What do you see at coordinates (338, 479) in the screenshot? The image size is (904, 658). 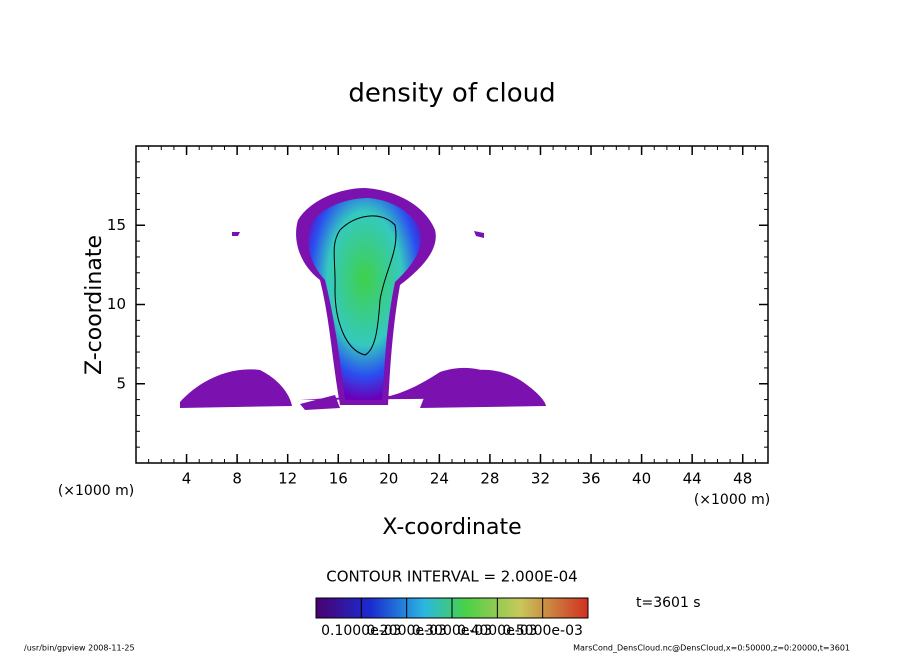 I see `x-tick-label: 16` at bounding box center [338, 479].